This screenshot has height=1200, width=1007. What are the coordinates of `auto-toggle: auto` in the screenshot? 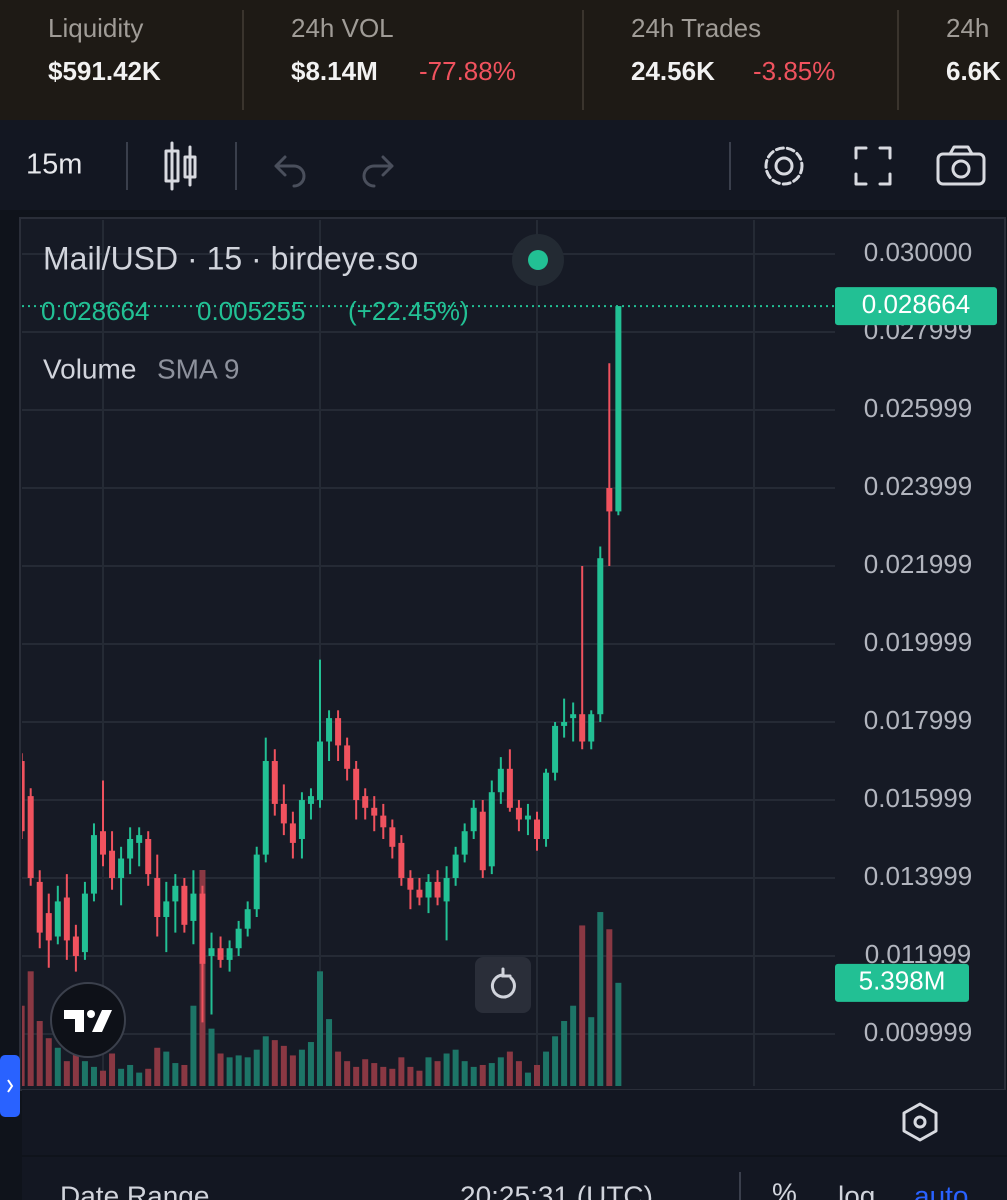 It's located at (941, 1190).